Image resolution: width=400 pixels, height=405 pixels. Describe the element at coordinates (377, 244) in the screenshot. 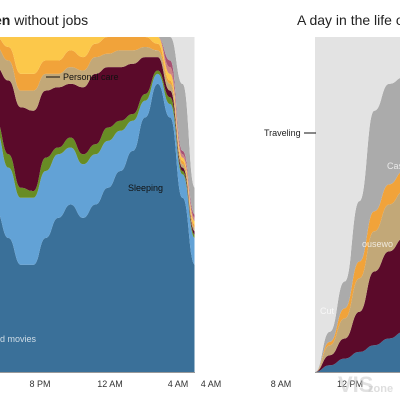

I see `housework-label: ousewo` at that location.